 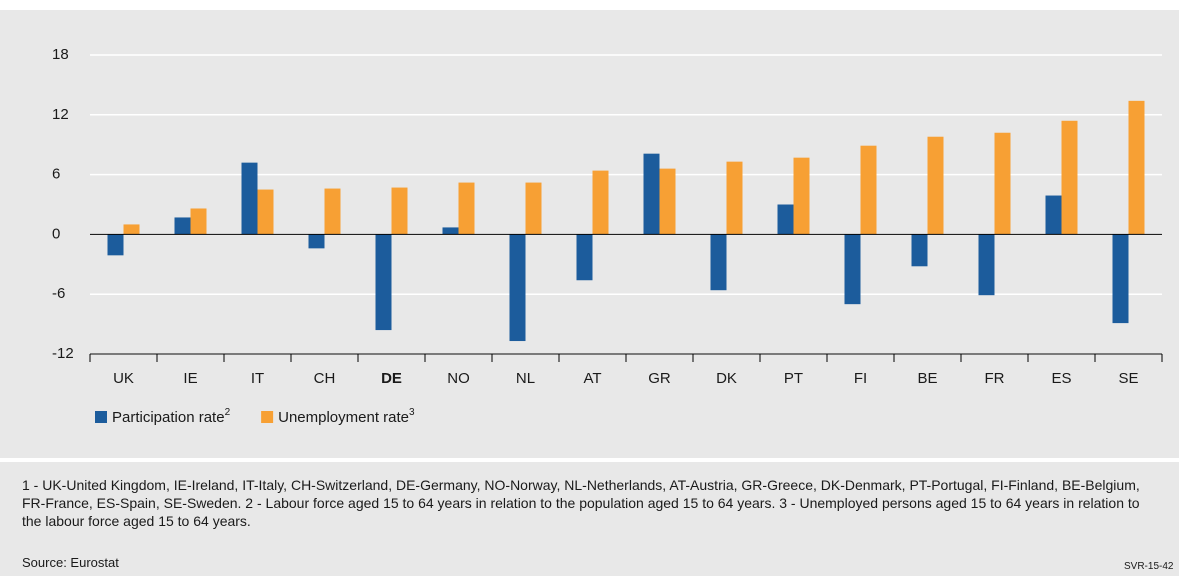 What do you see at coordinates (860, 378) in the screenshot?
I see `x-tick-label: FI` at bounding box center [860, 378].